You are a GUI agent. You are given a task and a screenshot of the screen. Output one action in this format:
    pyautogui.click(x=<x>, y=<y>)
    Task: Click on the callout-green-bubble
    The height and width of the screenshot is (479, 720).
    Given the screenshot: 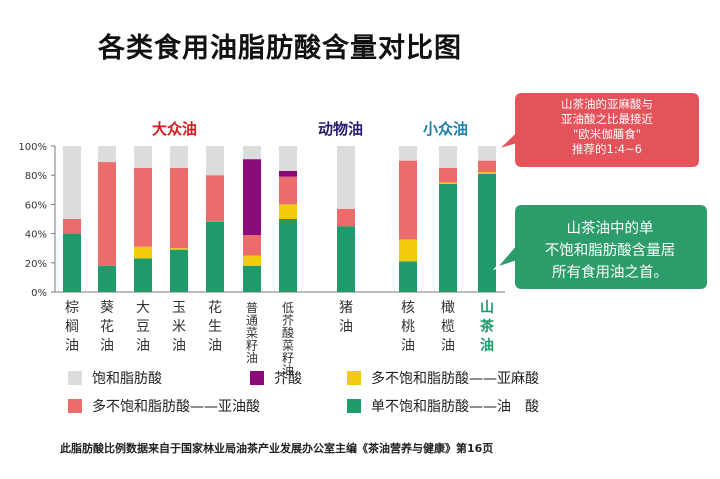 What is the action you would take?
    pyautogui.click(x=600, y=247)
    